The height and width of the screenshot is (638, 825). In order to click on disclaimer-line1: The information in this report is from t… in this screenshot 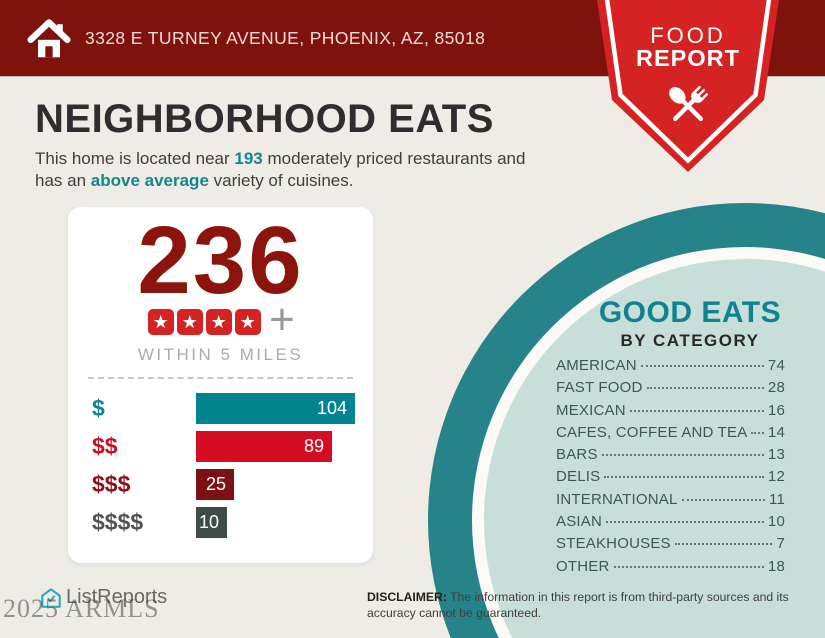, I will do `click(617, 597)`.